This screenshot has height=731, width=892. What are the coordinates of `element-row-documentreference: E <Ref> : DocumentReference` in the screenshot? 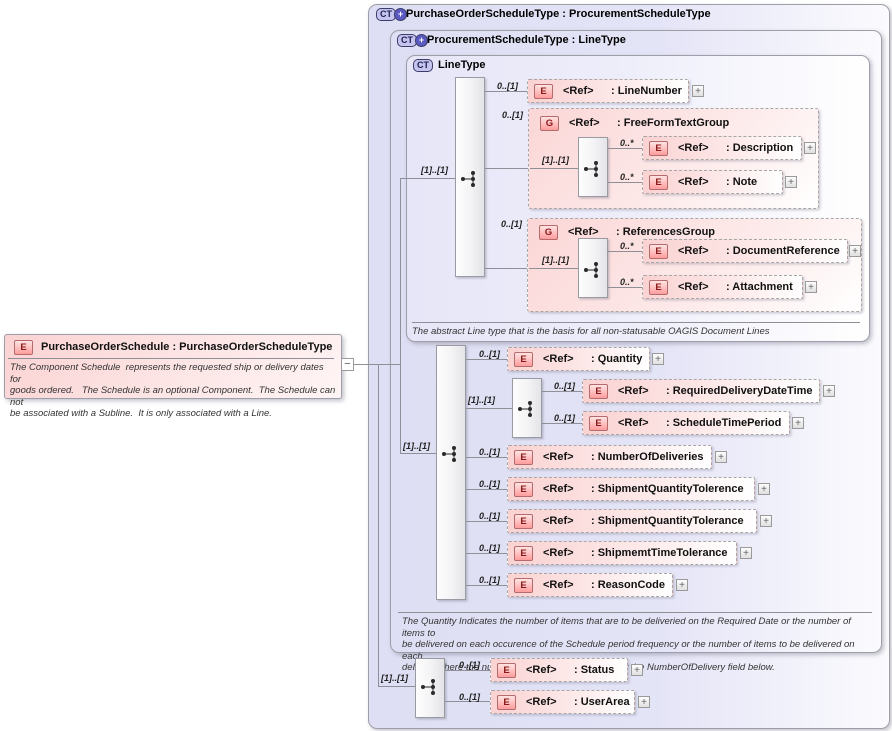 It's located at (745, 251).